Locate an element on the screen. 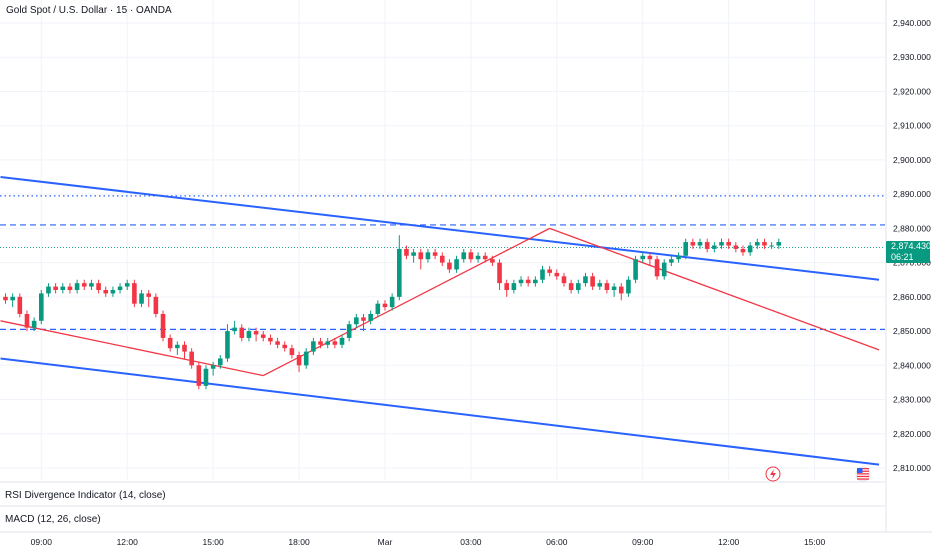 This screenshot has height=555, width=932. symbol-title: Gold Spot / U.S. Dollar · 15 · OANDA is located at coordinates (89, 10).